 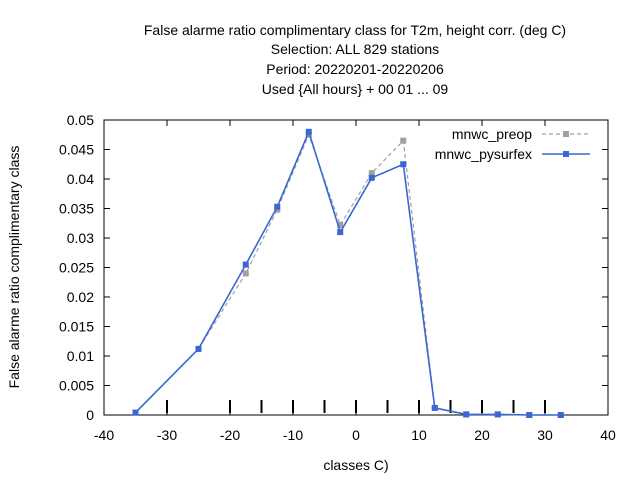 I want to click on legend: mnwc_preop mnwc_pysurfex, so click(x=512, y=144).